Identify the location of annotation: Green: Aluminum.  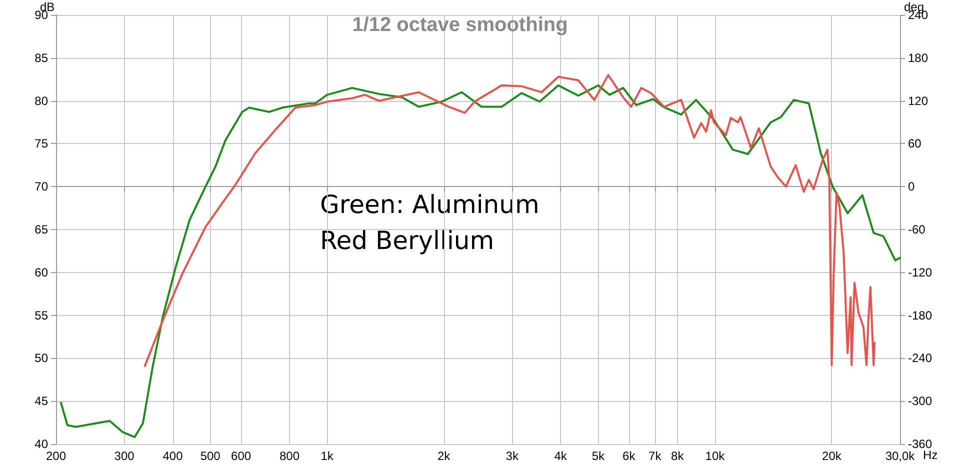
(430, 204).